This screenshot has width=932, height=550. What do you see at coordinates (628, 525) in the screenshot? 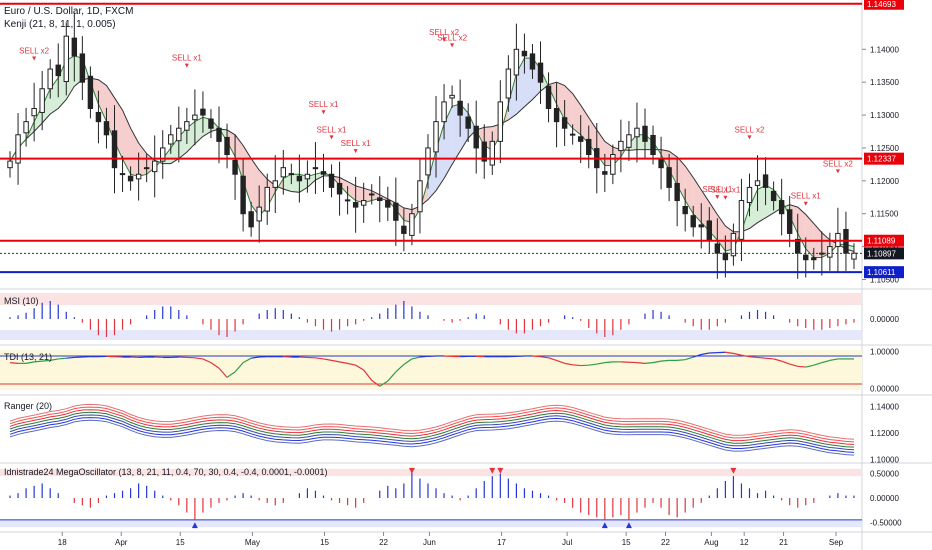
I see `mega-buy-marker` at bounding box center [628, 525].